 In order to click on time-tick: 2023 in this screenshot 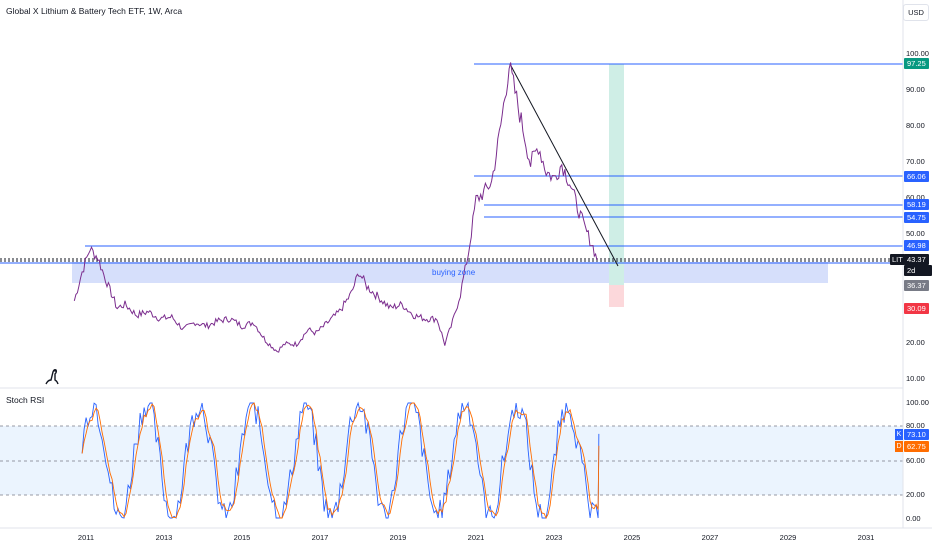, I will do `click(554, 537)`.